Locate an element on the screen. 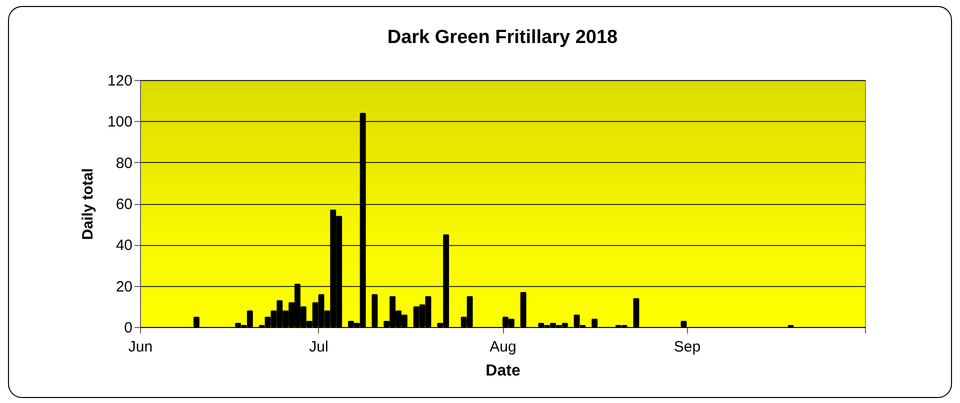  y-axis-title: Daily total is located at coordinates (87, 204).